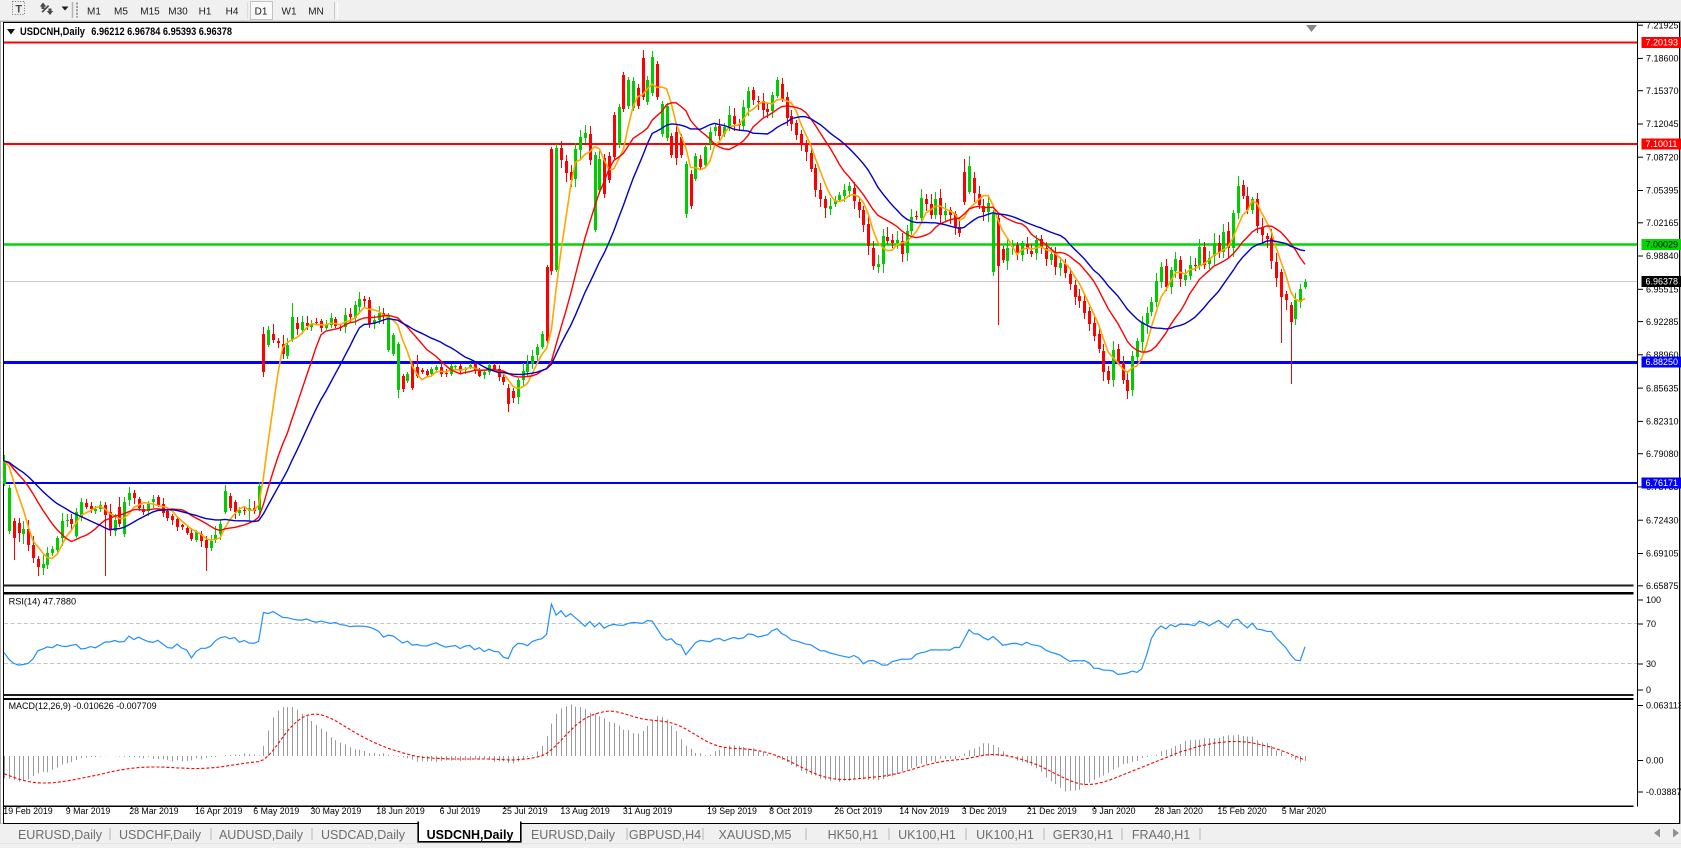 This screenshot has width=1681, height=848. Describe the element at coordinates (1662, 157) in the screenshot. I see `svg-text: 7.08720` at that location.